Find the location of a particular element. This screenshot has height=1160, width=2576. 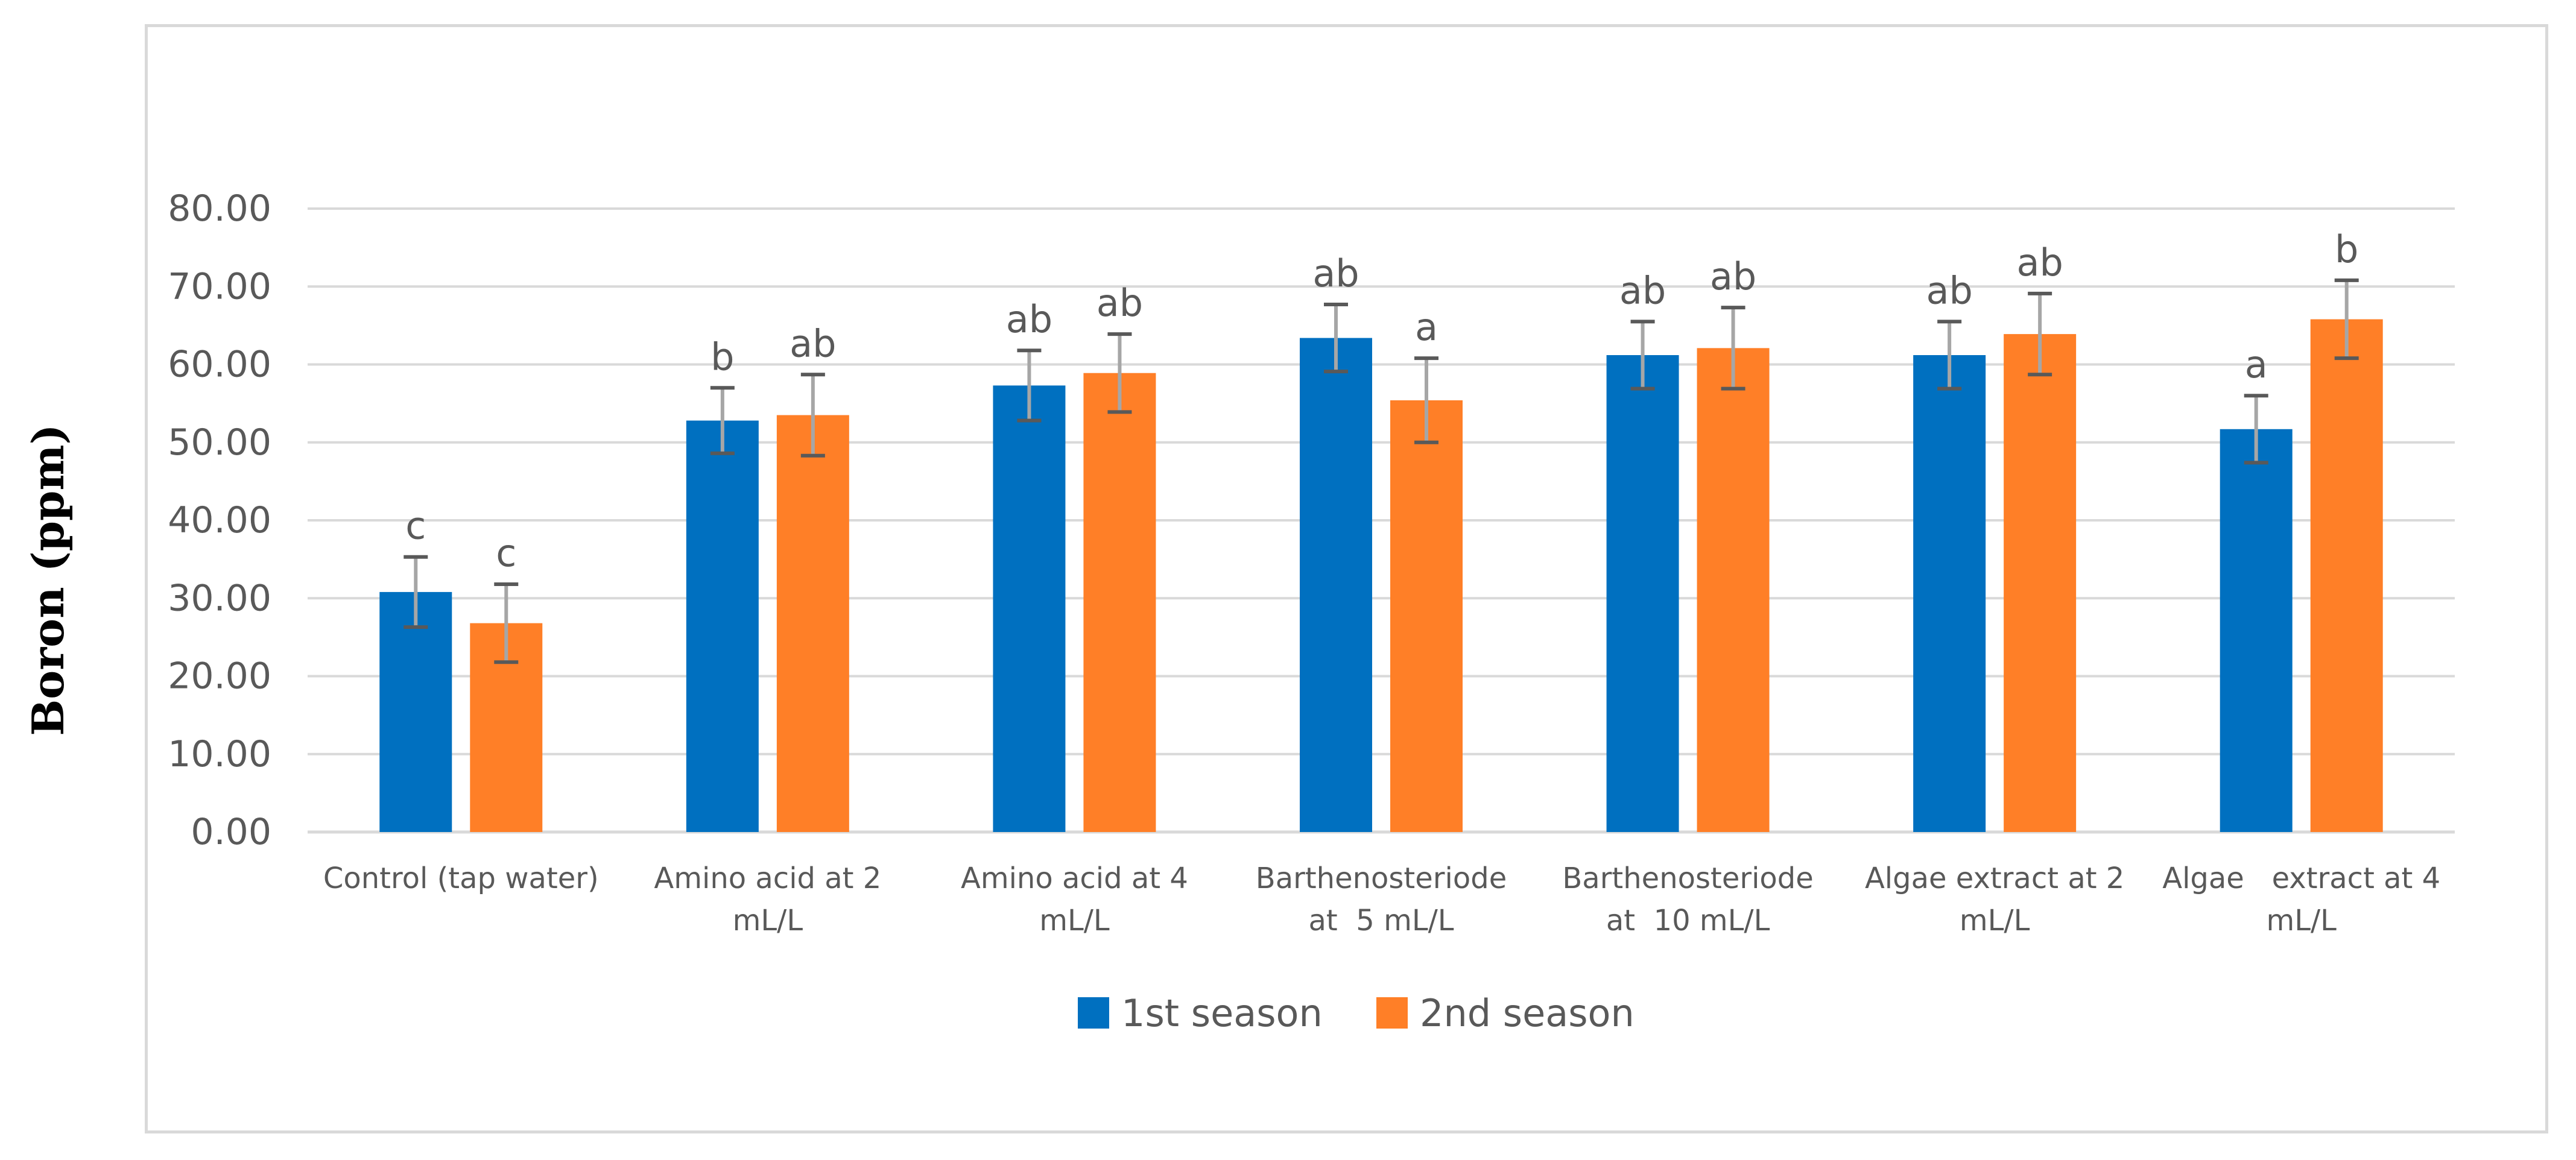

category-label: at 5 mL/L is located at coordinates (1381, 921).